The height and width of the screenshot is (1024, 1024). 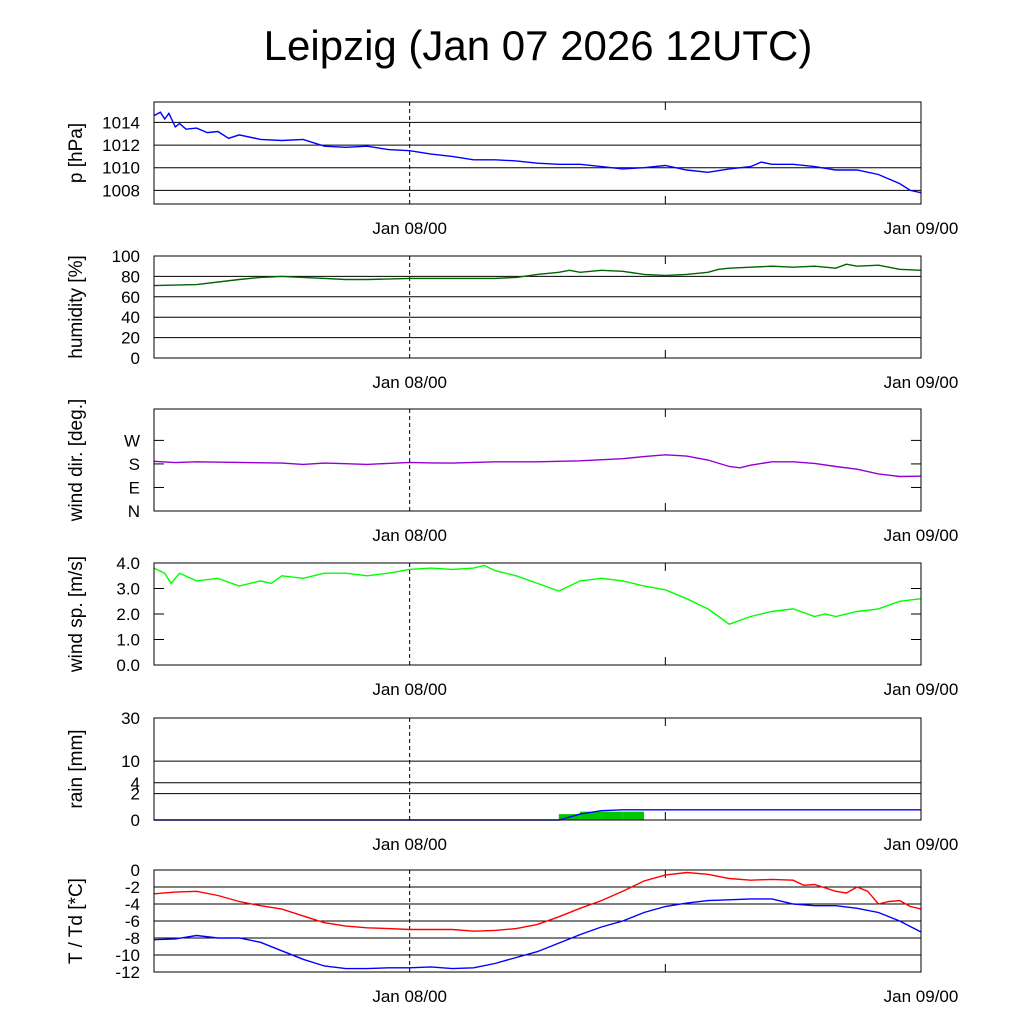 What do you see at coordinates (132, 887) in the screenshot?
I see `y-tick-label: -2` at bounding box center [132, 887].